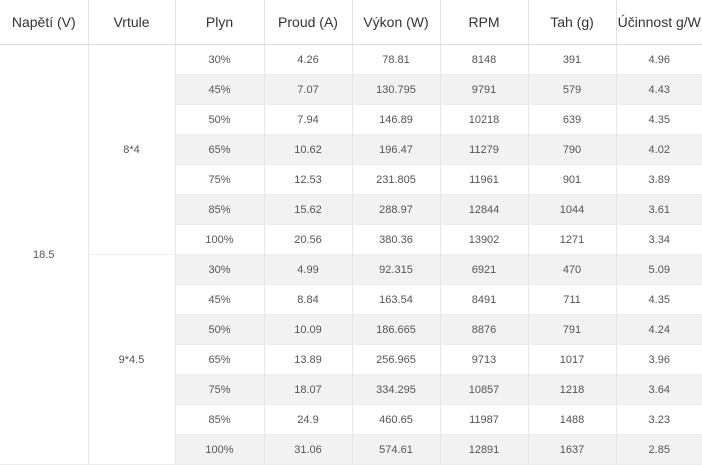 Image resolution: width=702 pixels, height=465 pixels. I want to click on current-cell: 12.53, so click(308, 179).